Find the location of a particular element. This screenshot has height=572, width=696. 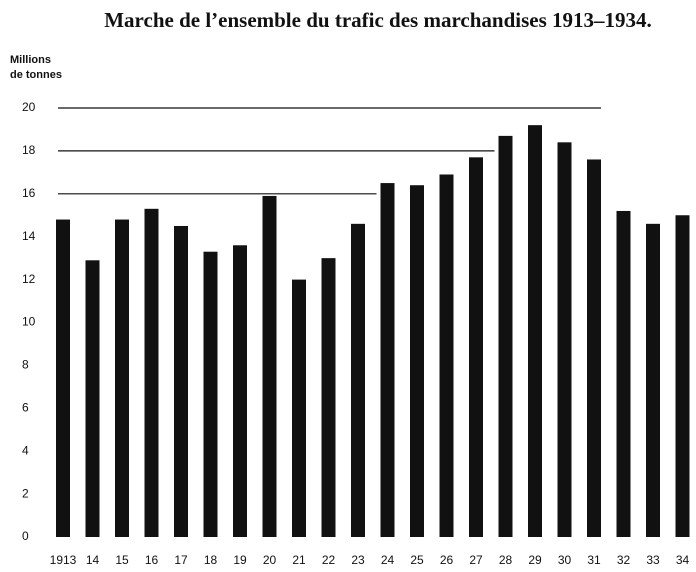

x-tick-label: 27 is located at coordinates (476, 560).